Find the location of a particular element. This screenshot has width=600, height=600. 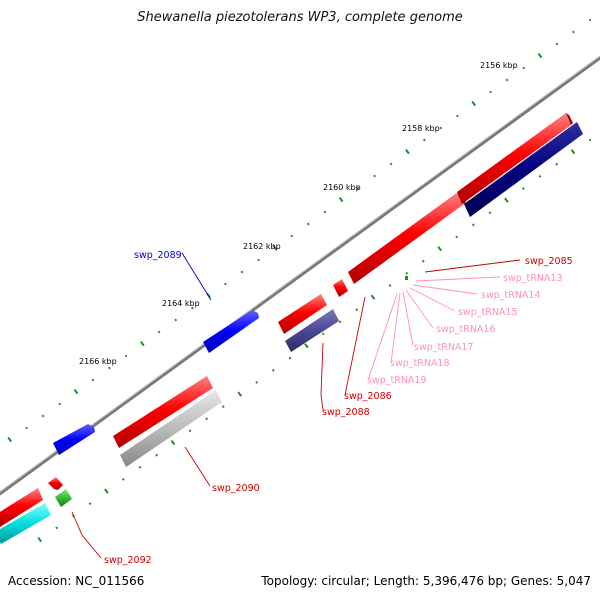

label-swp-trna16: swp_tRNA16 is located at coordinates (466, 329).